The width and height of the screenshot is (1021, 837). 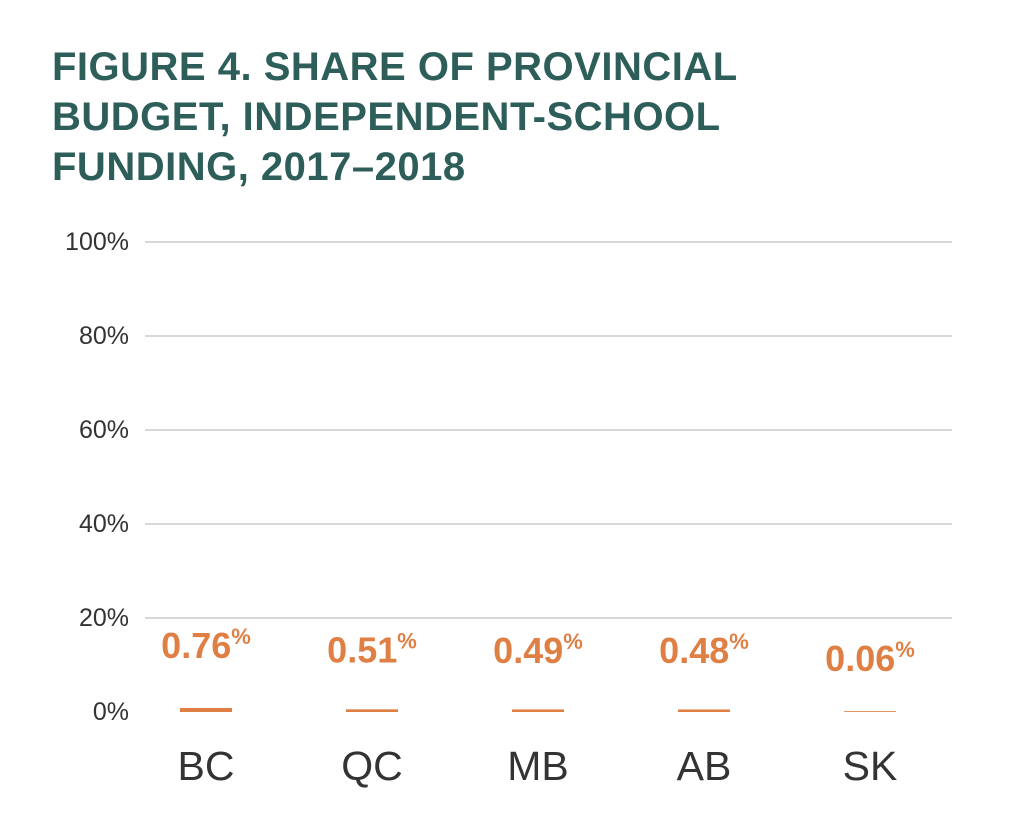 What do you see at coordinates (104, 524) in the screenshot?
I see `y-tick-label: 40%` at bounding box center [104, 524].